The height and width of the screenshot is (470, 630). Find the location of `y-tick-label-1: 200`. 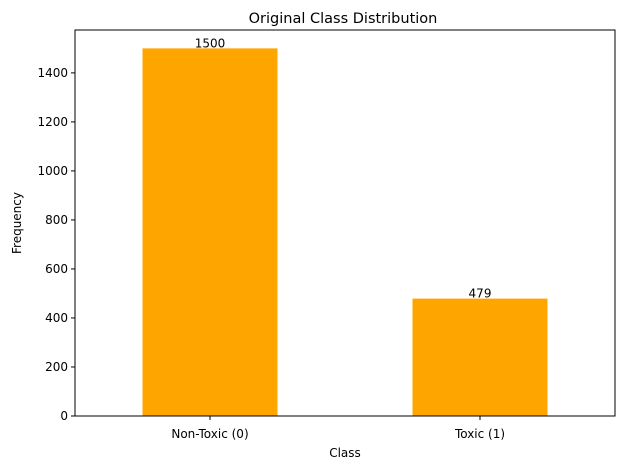

y-tick-label-1: 200 is located at coordinates (56, 367).